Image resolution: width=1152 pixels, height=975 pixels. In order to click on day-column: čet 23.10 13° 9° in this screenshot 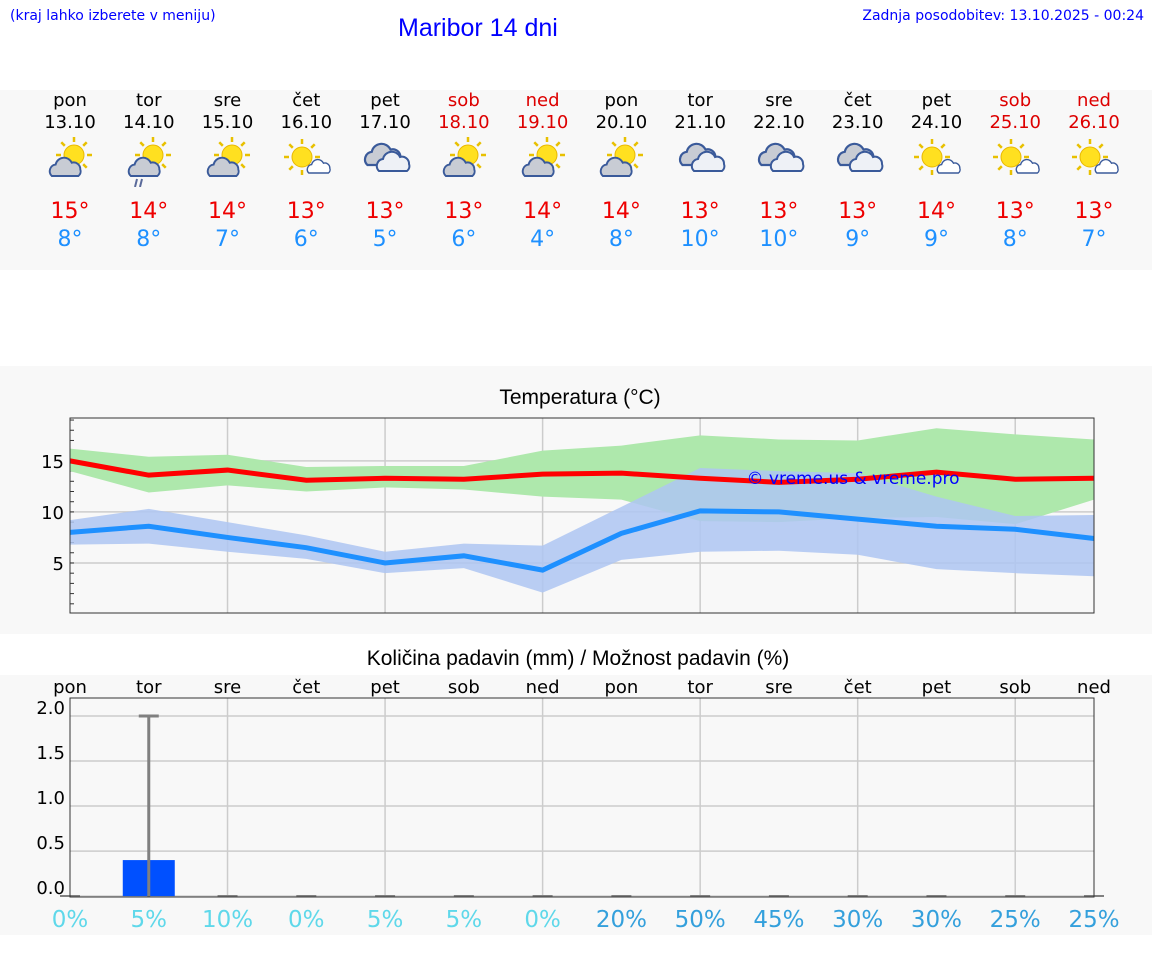, I will do `click(858, 172)`.